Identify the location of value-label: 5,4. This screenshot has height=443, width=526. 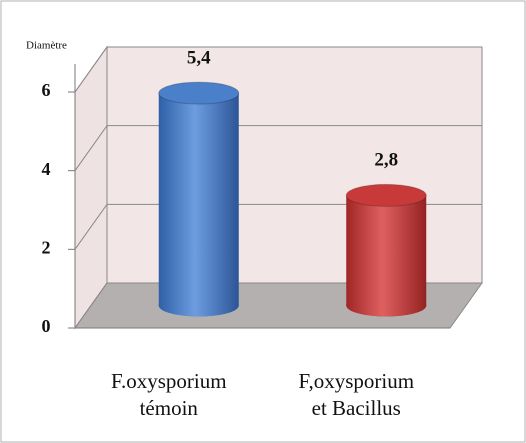
(199, 57).